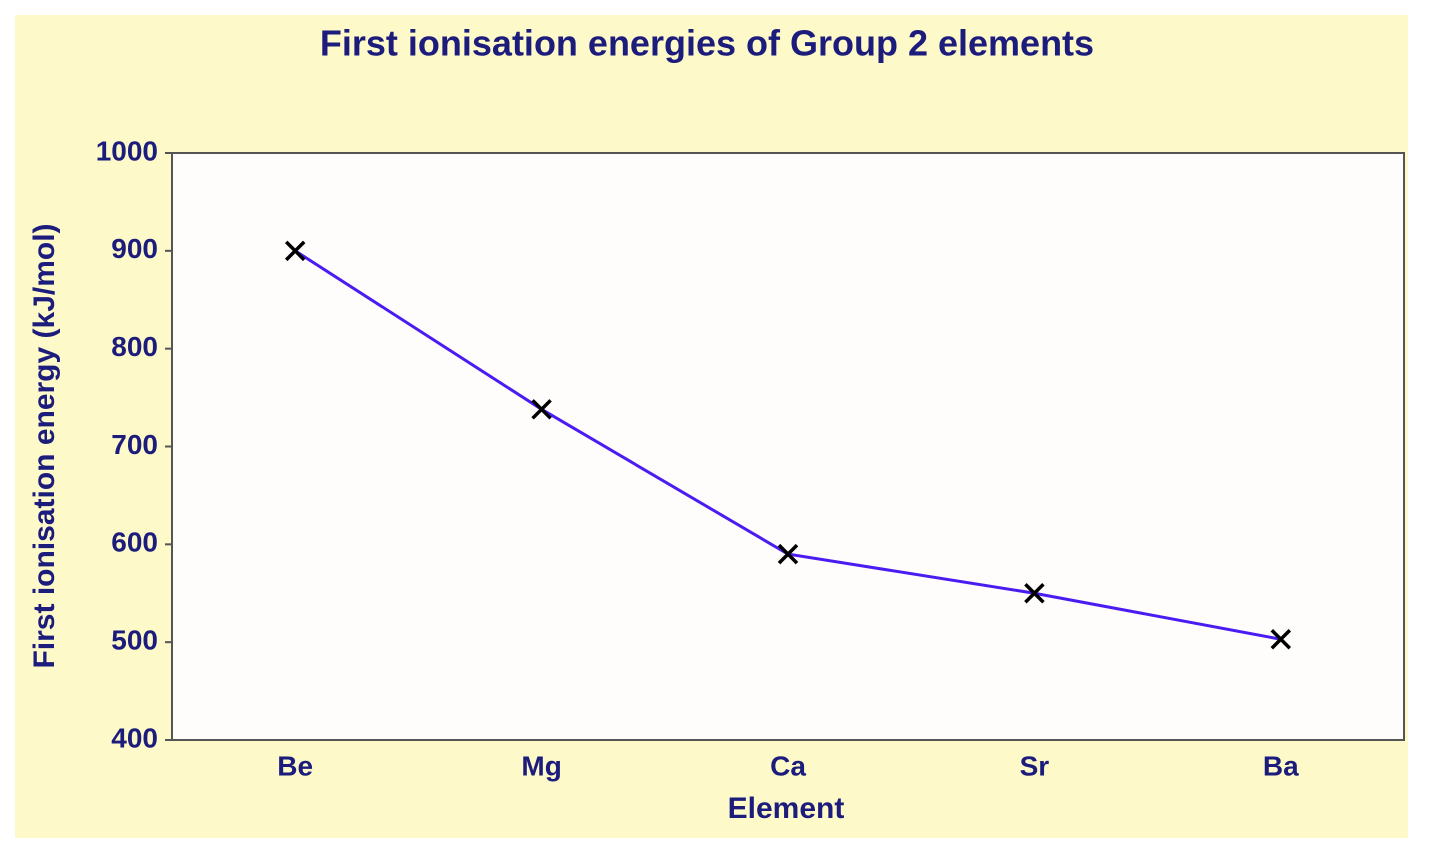  I want to click on x-tick-label: Ca, so click(788, 765).